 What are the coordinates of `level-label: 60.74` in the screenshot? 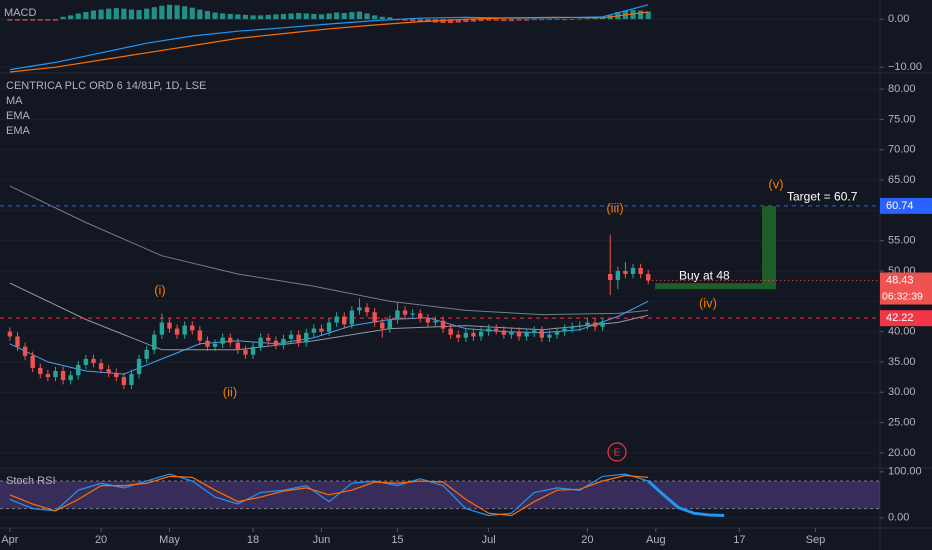 It's located at (900, 206).